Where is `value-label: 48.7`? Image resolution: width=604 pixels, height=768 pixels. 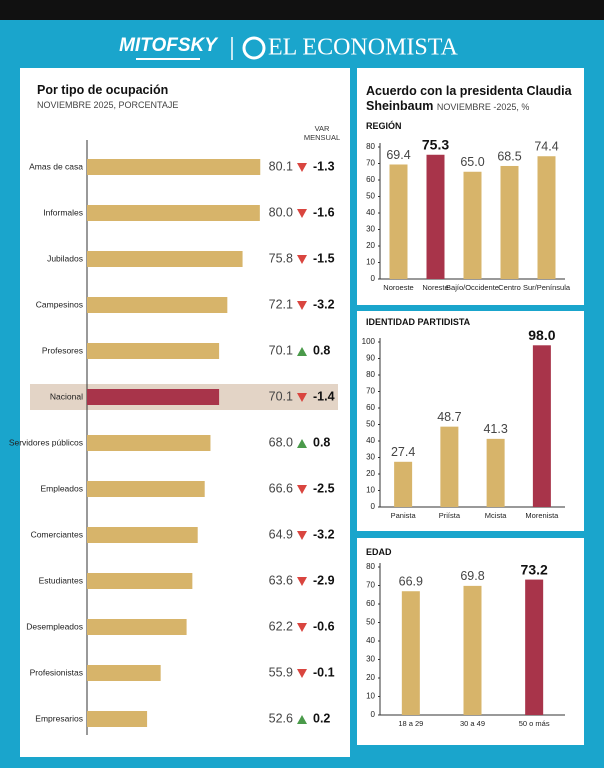 value-label: 48.7 is located at coordinates (449, 417).